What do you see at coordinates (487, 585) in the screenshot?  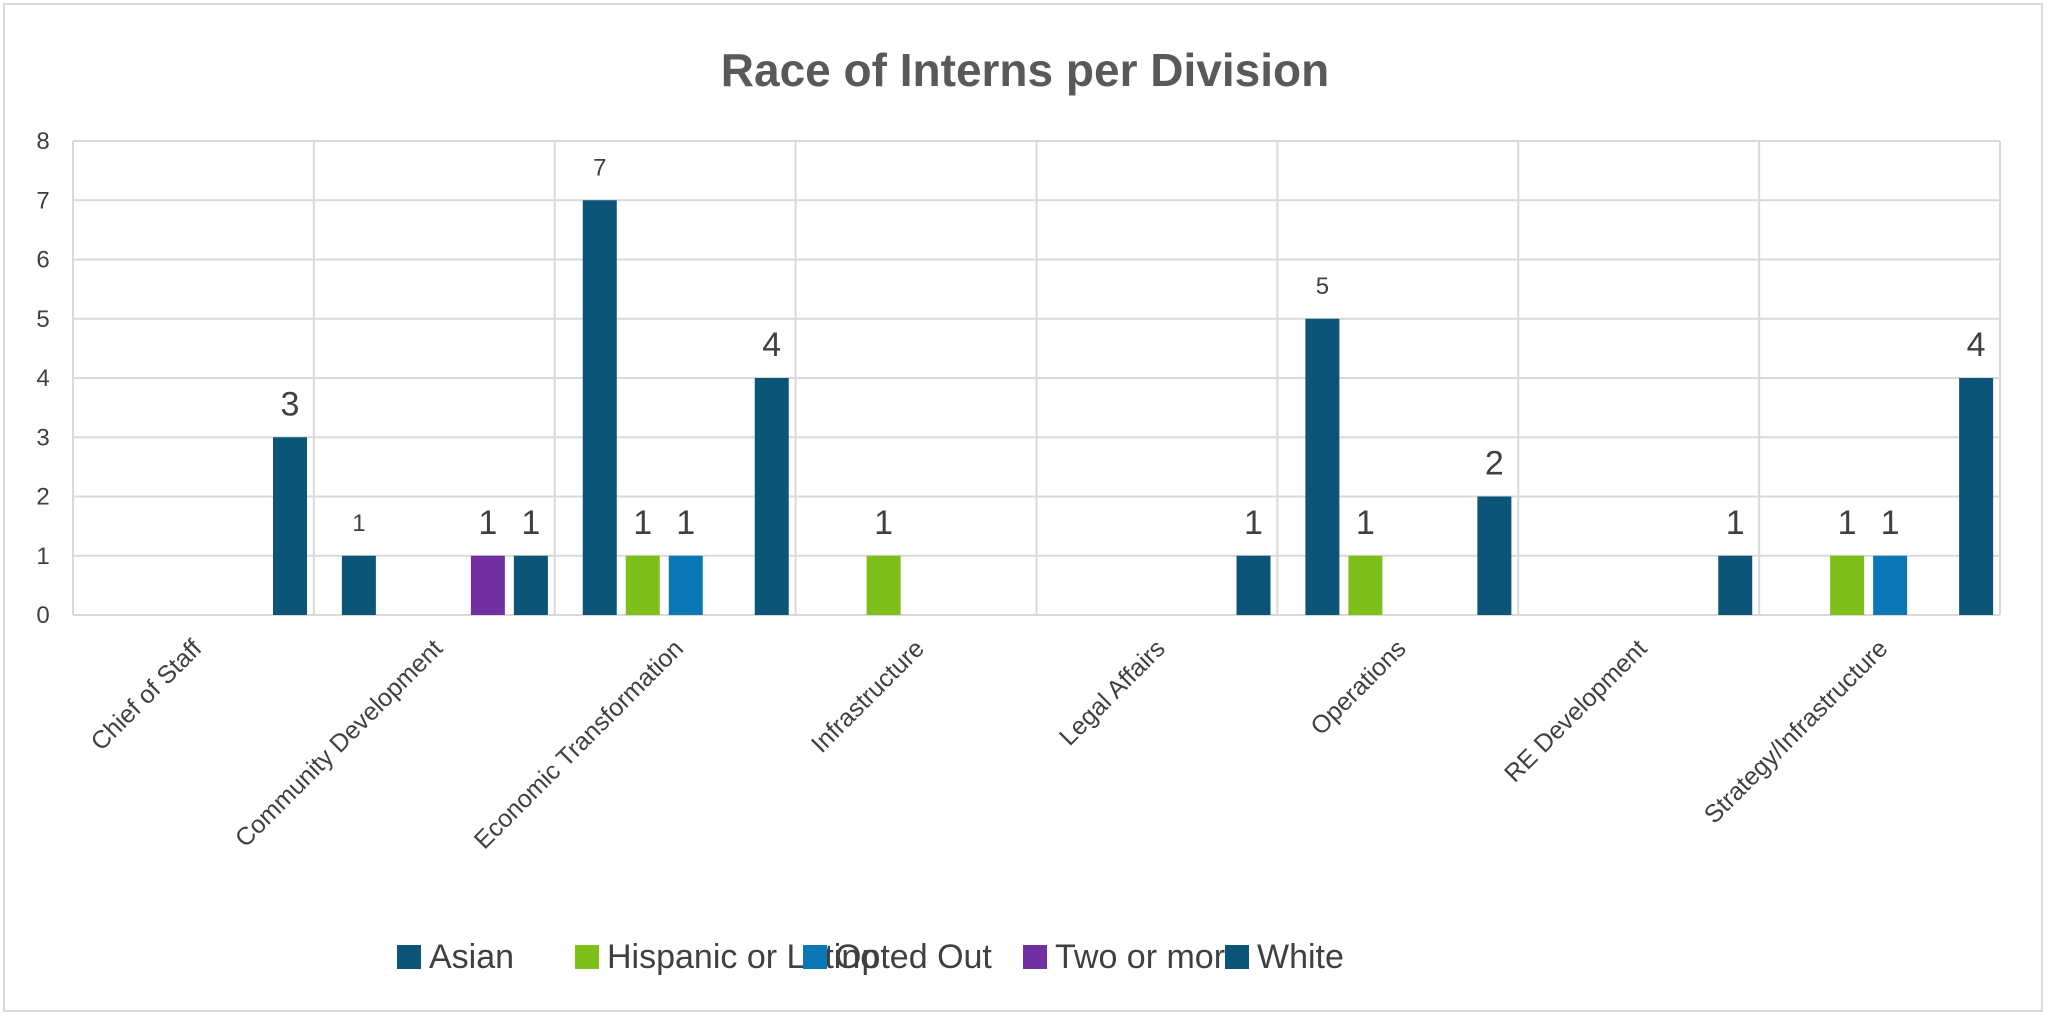 I see `bar-community-development-two-or-more` at bounding box center [487, 585].